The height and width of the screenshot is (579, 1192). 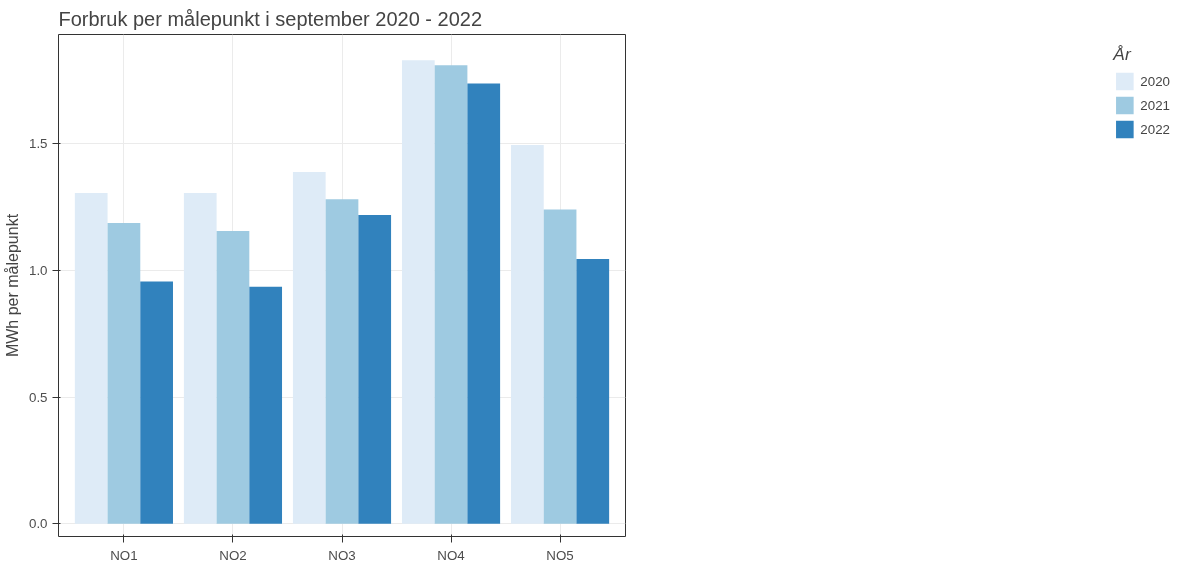 What do you see at coordinates (124, 555) in the screenshot?
I see `x-tick-label: NO1` at bounding box center [124, 555].